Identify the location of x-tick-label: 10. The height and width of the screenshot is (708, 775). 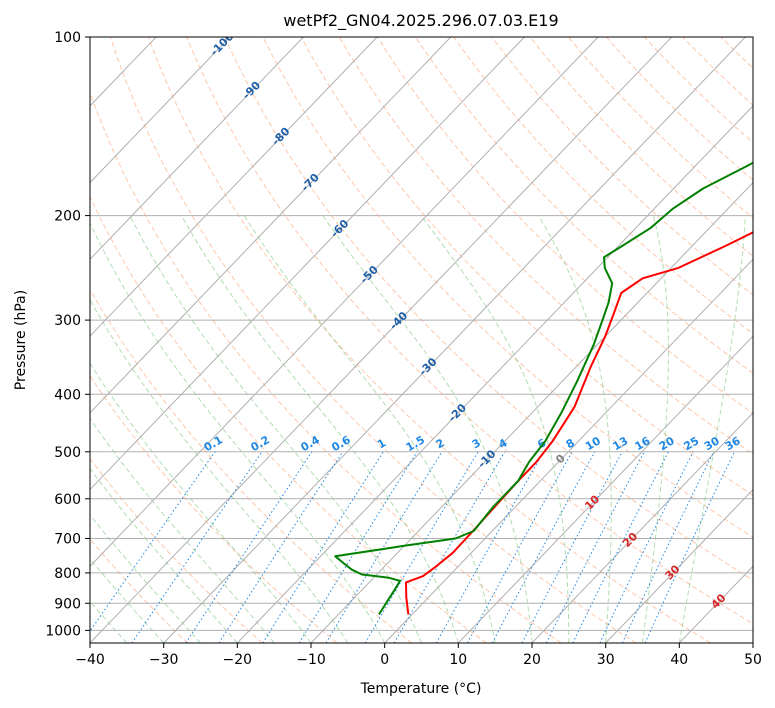
(458, 660).